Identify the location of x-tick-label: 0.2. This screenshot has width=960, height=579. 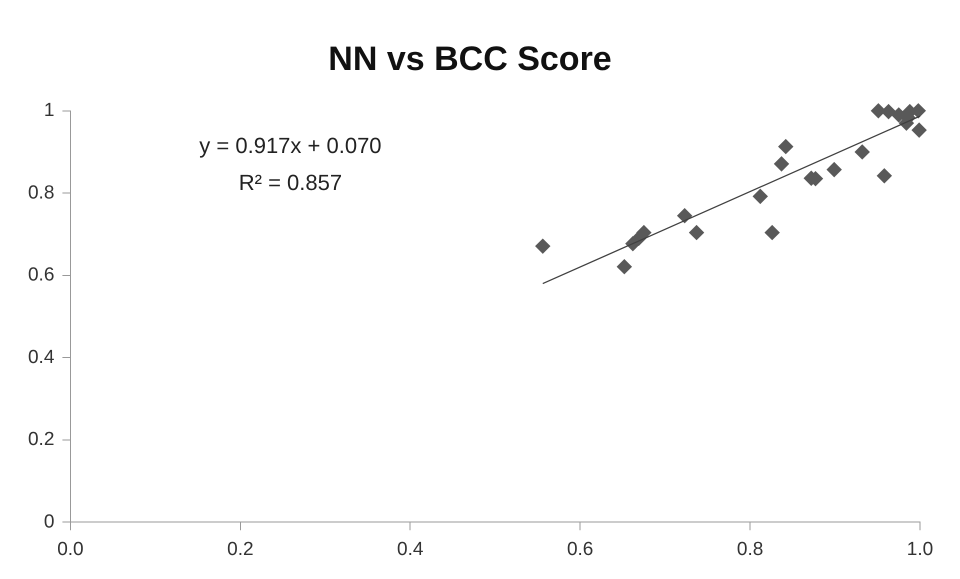
(240, 549).